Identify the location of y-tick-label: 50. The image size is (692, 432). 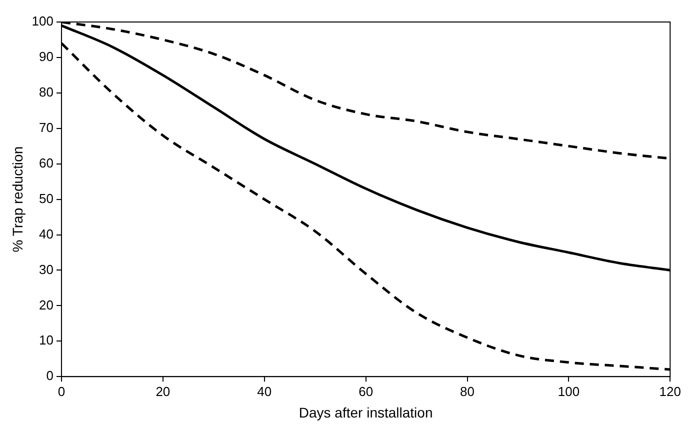
(46, 198).